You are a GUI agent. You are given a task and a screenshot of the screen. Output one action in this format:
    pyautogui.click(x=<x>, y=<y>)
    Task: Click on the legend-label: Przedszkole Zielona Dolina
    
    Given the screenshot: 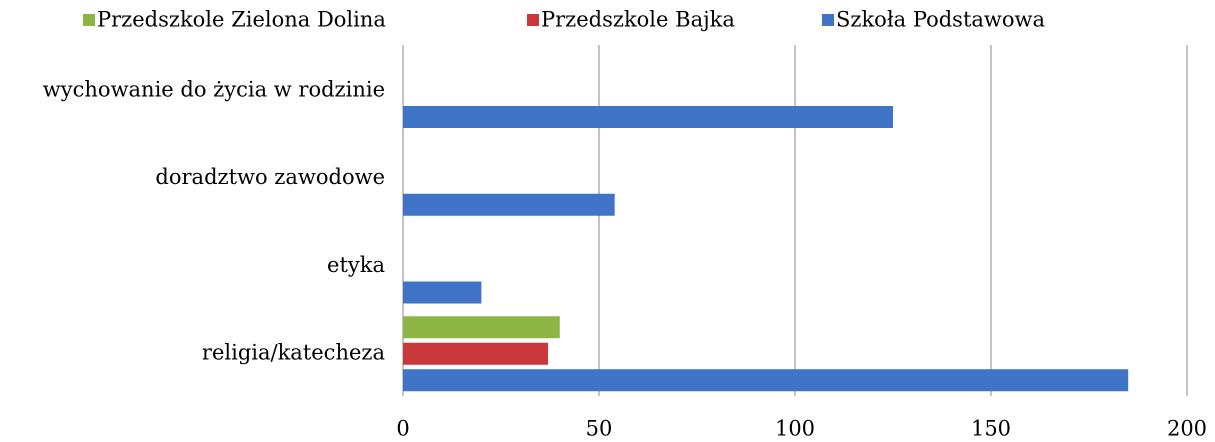 What is the action you would take?
    pyautogui.click(x=241, y=20)
    